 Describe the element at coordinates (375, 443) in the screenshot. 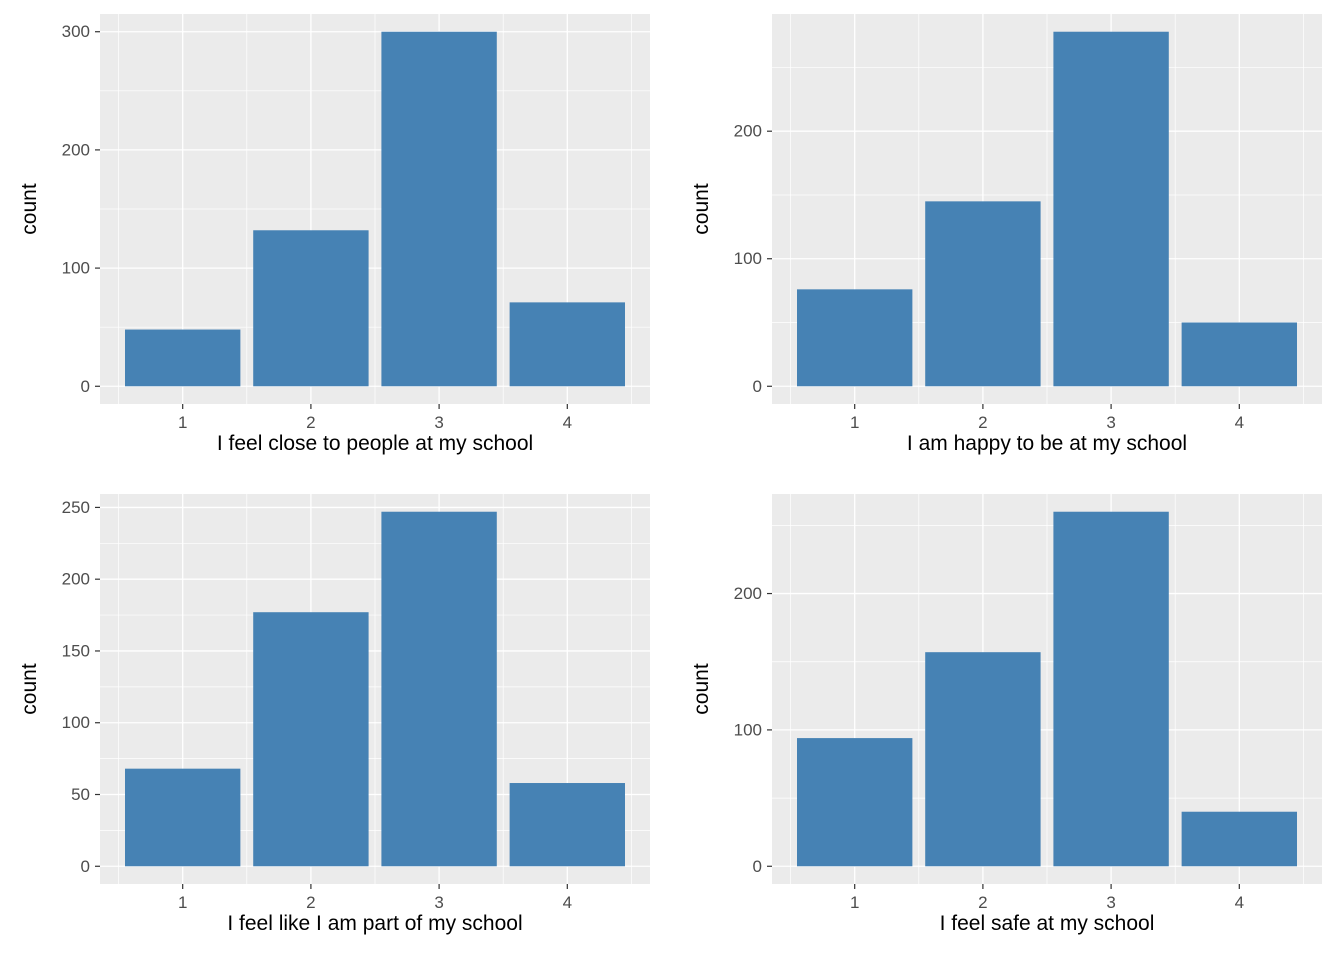

I see `x-axis-title: I feel close to people at my school` at that location.